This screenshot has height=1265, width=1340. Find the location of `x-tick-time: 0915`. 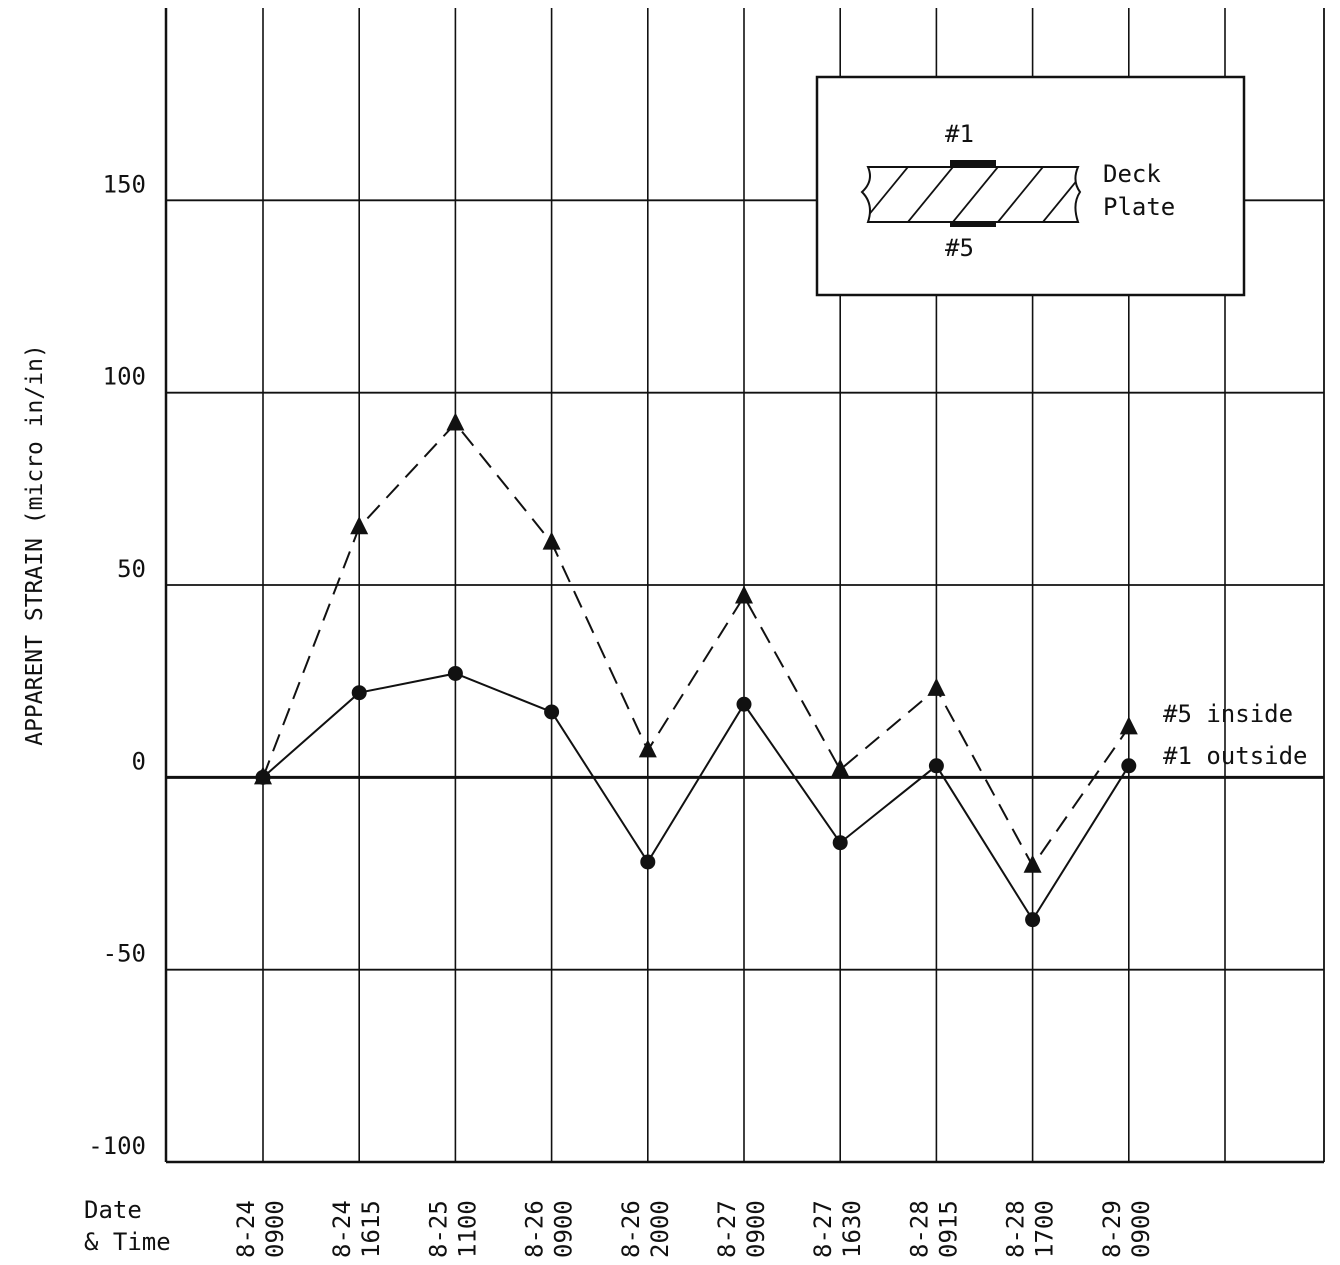

x-tick-time: 0915 is located at coordinates (948, 1229).